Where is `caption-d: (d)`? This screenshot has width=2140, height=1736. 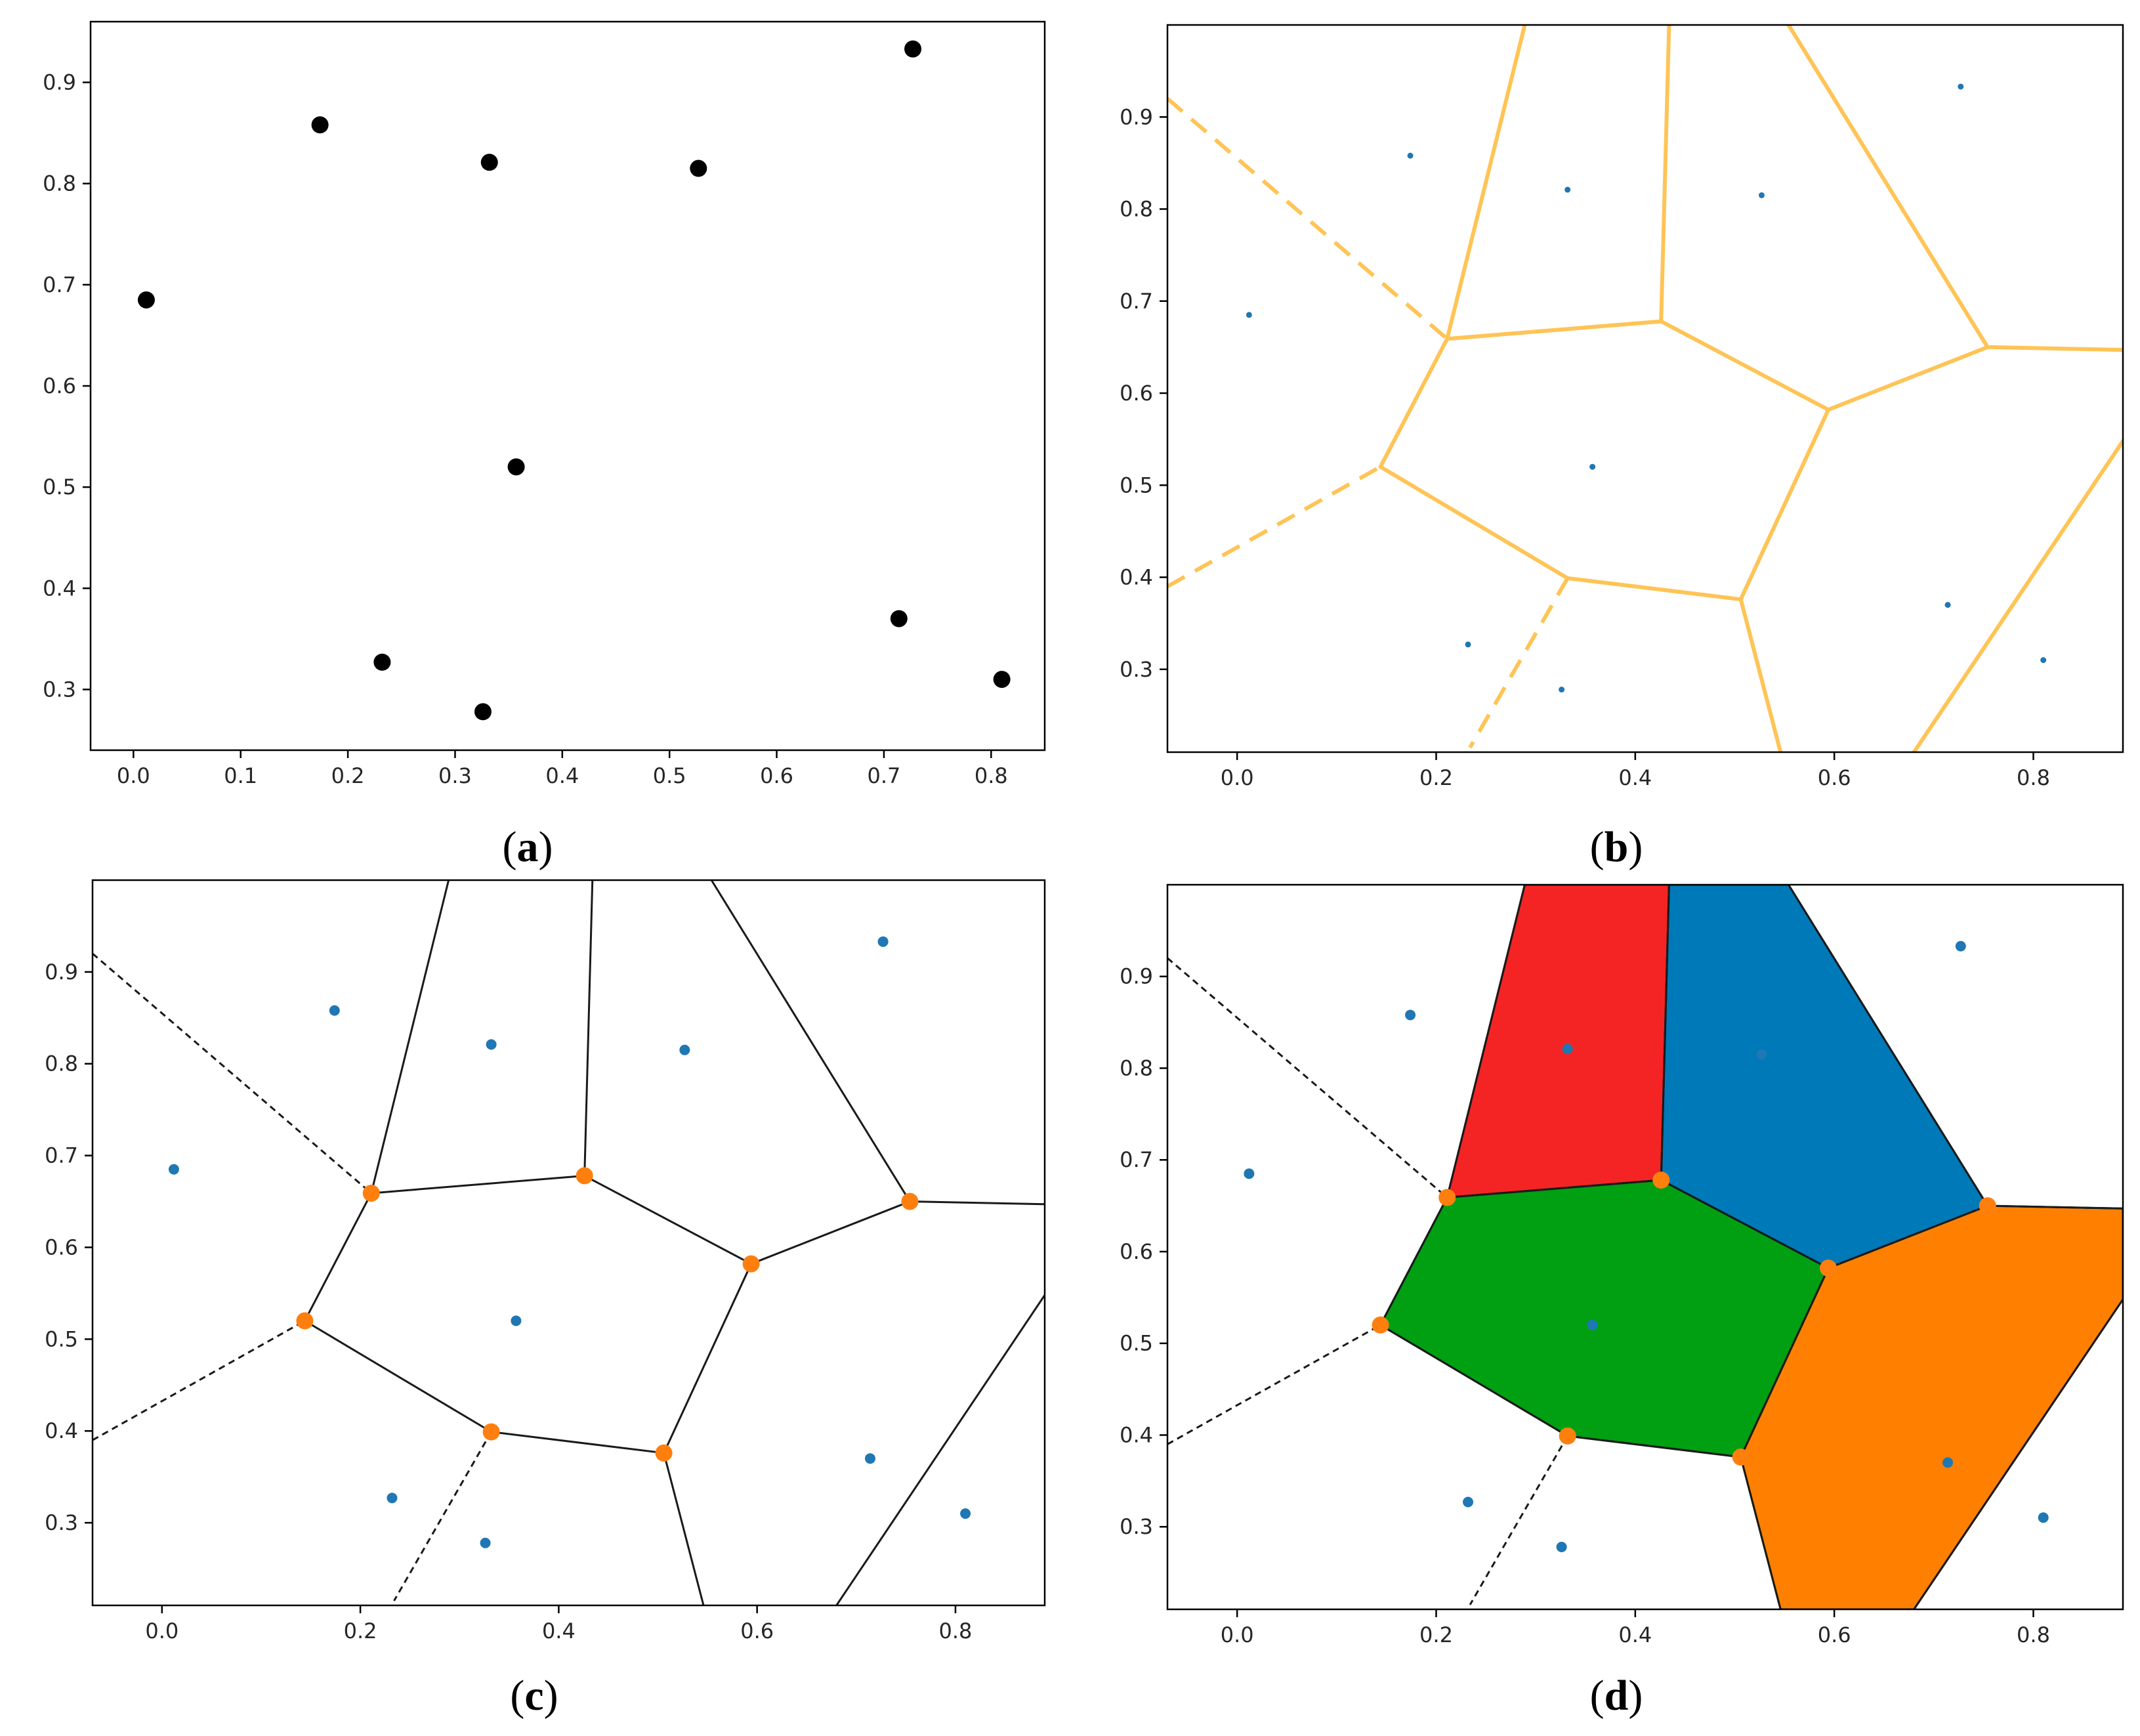 caption-d: (d) is located at coordinates (1617, 1696).